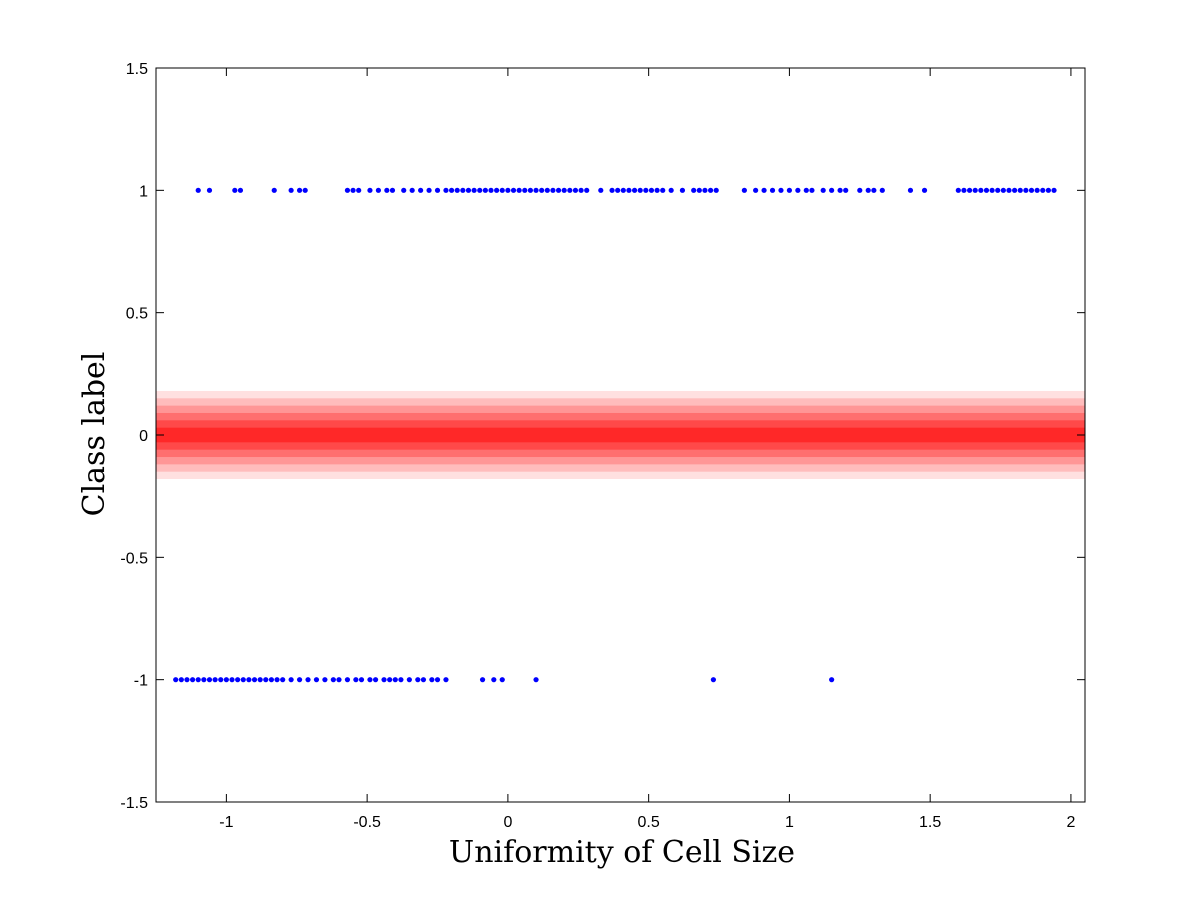 Image resolution: width=1200 pixels, height=901 pixels. I want to click on x-tick-label: 0, so click(507, 822).